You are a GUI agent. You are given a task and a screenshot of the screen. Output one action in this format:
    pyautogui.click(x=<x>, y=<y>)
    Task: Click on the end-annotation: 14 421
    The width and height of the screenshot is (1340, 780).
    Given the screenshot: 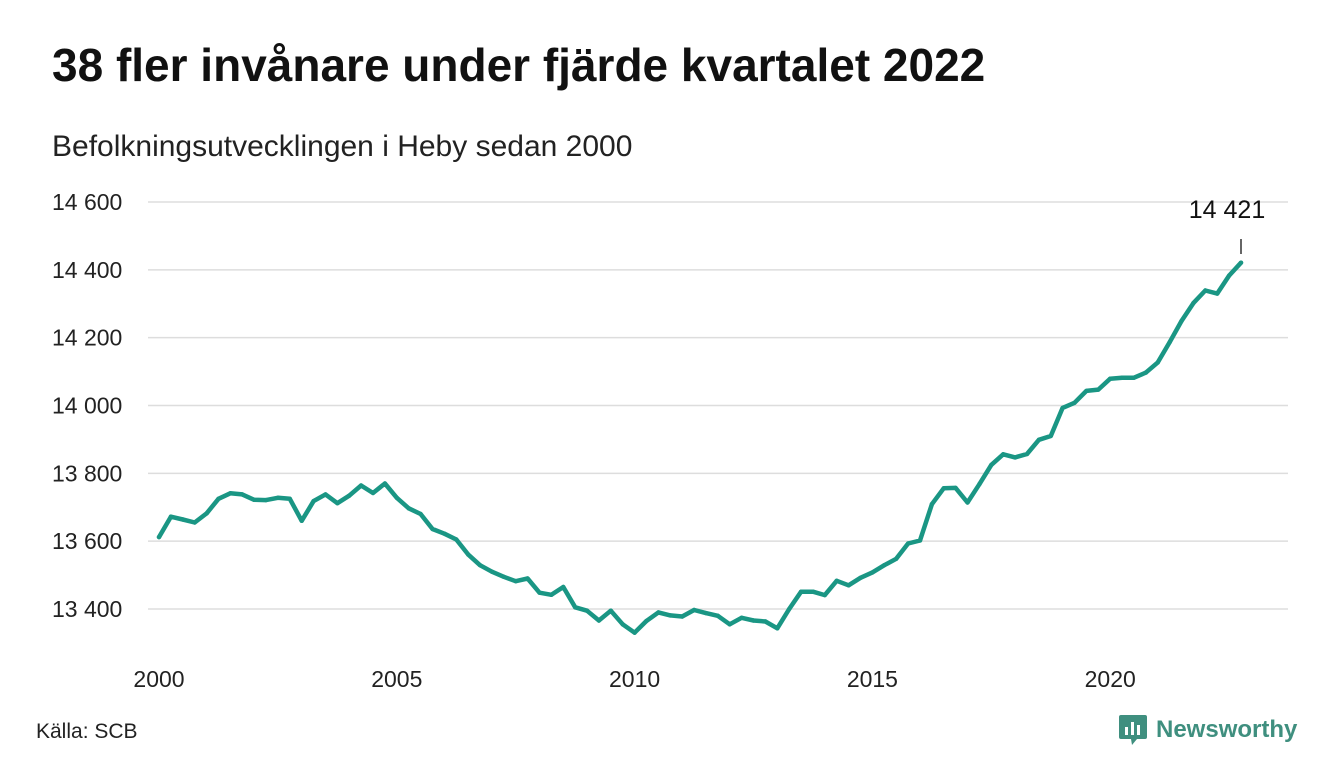 What is the action you would take?
    pyautogui.click(x=1227, y=225)
    